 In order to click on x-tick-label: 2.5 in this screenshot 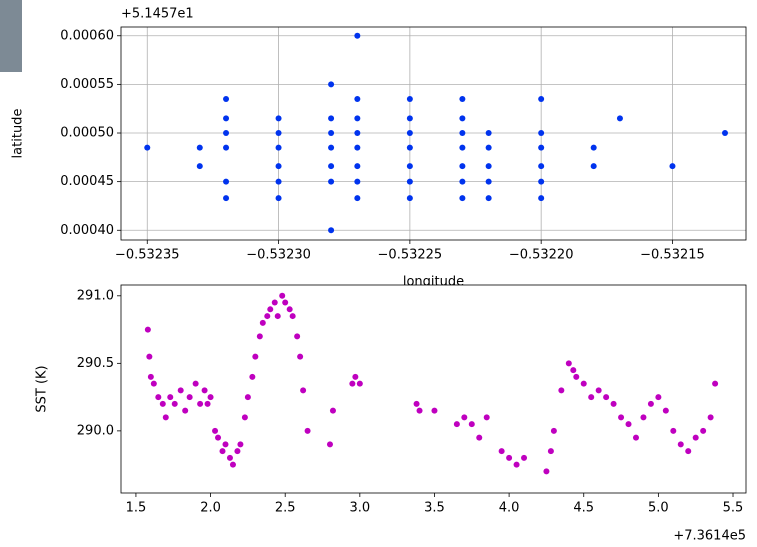, I will do `click(285, 508)`.